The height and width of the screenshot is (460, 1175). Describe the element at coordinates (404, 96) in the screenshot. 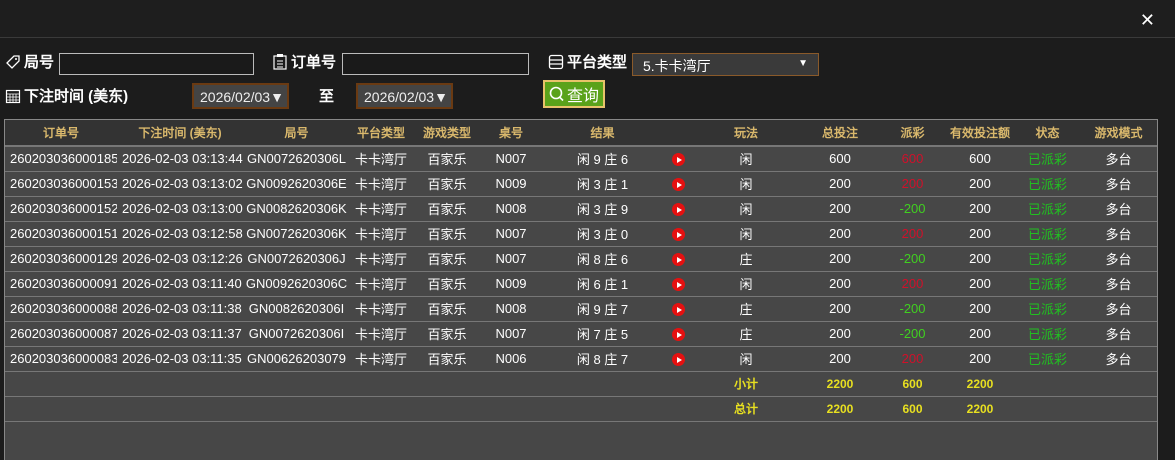

I see `date-to-picker: 2026/02/03▼` at that location.